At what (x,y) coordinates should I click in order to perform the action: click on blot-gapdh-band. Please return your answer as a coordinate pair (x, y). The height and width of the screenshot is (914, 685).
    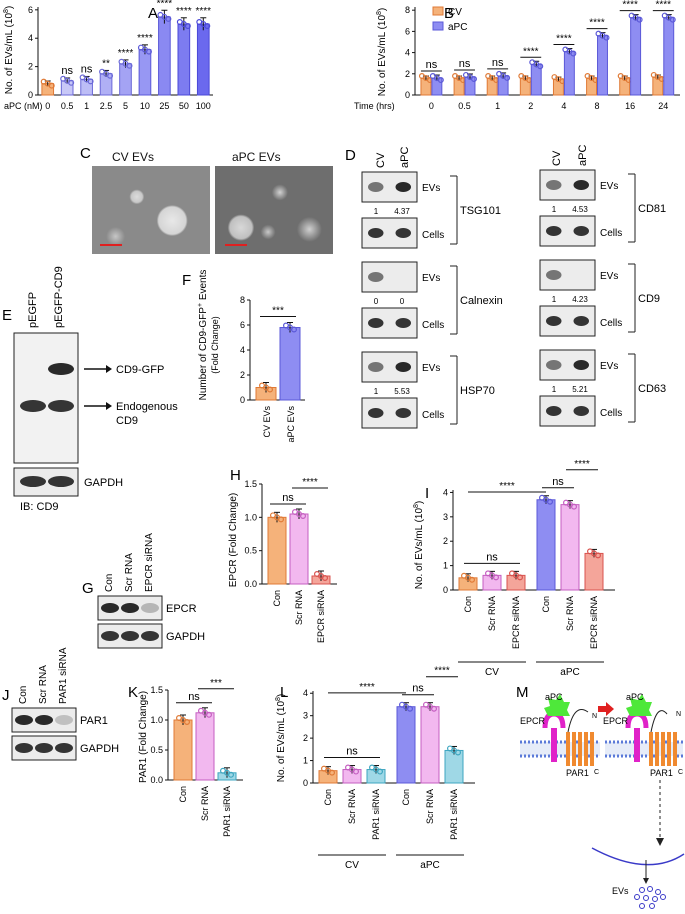
    Looking at the image, I should click on (61, 481).